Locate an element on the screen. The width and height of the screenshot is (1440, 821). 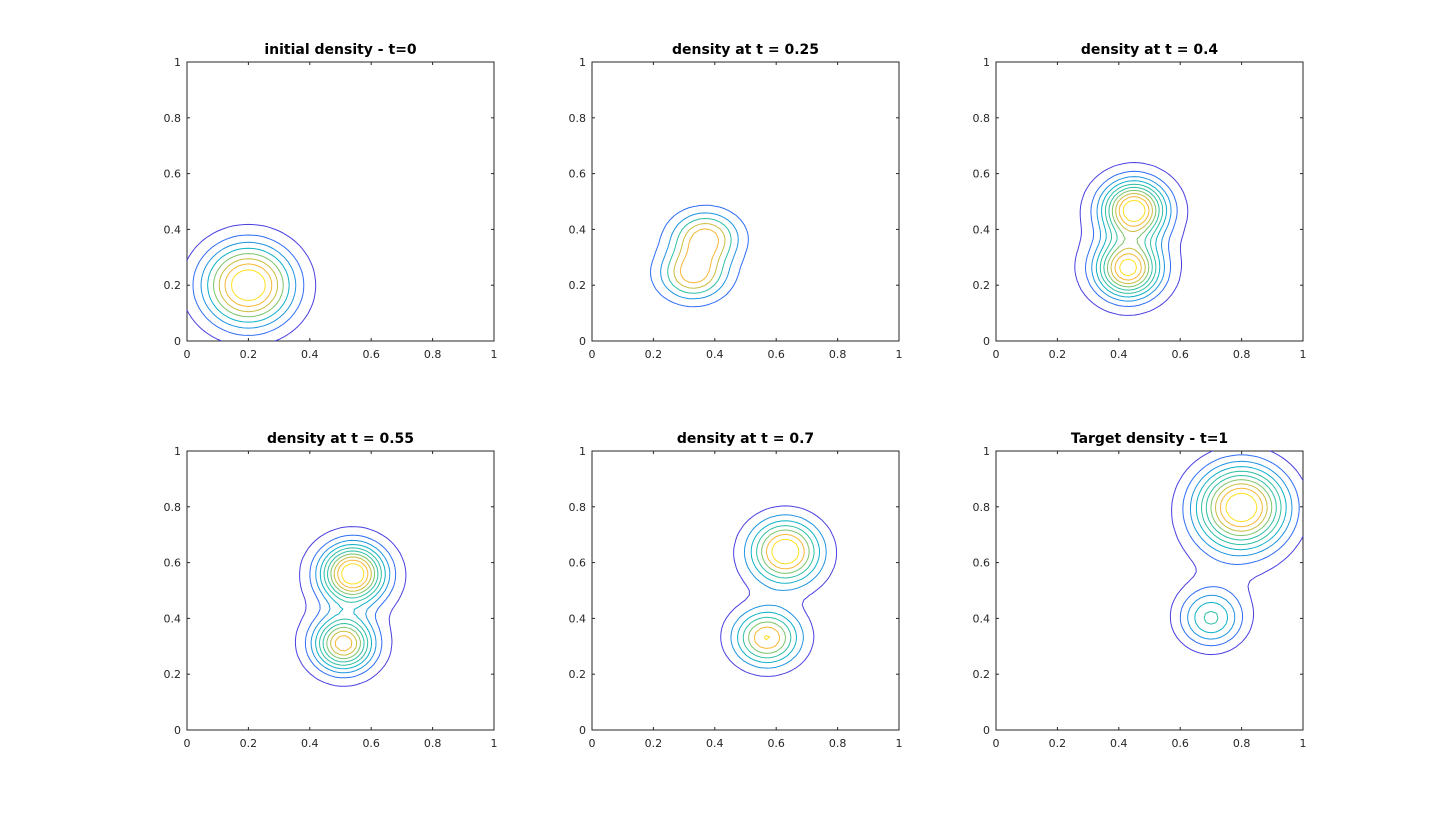
axes-frame is located at coordinates (1149, 590).